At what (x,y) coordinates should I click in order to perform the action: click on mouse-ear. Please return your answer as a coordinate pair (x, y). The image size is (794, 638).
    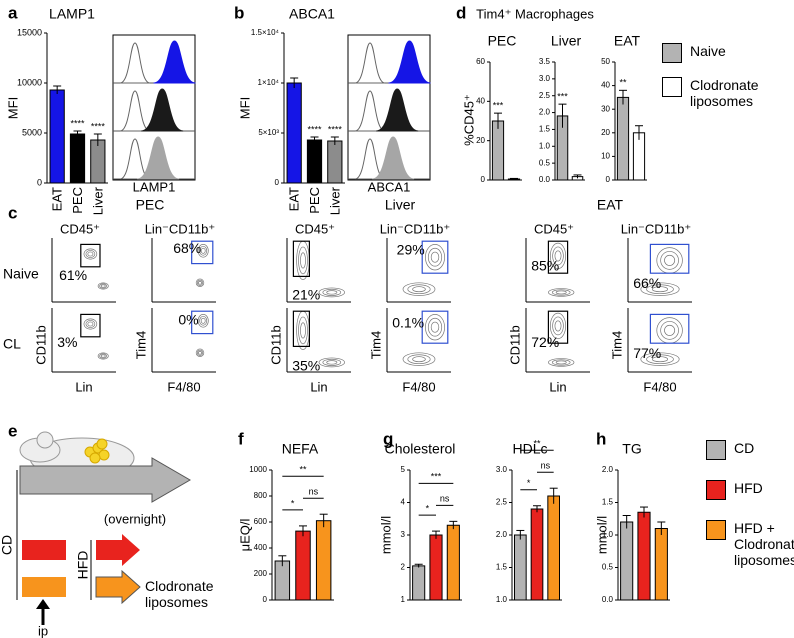
    Looking at the image, I should click on (45, 440).